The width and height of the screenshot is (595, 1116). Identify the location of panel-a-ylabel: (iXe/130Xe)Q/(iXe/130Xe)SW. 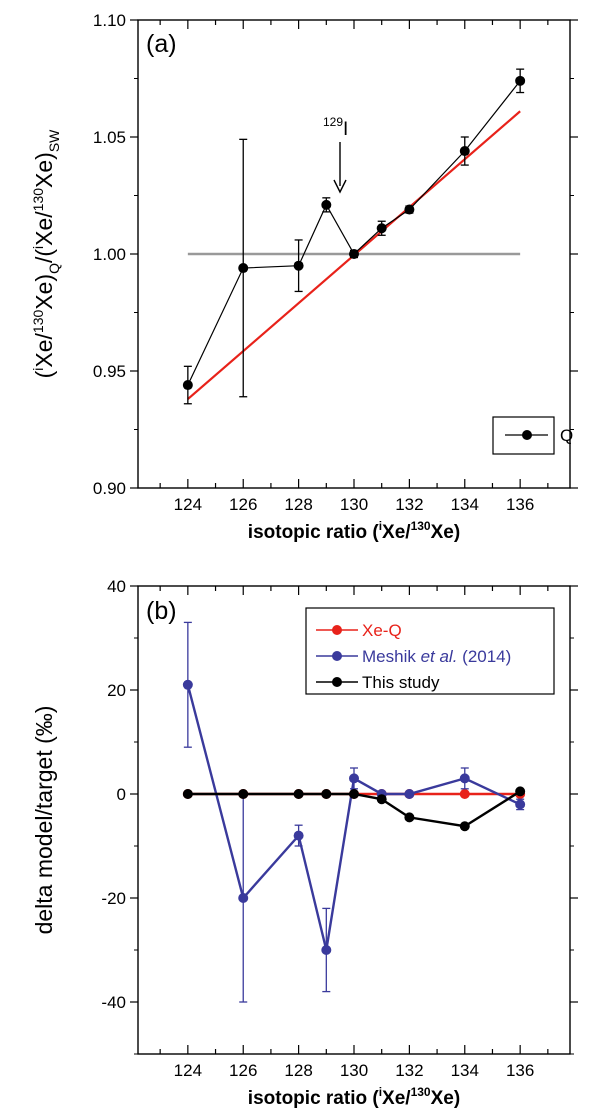
(46, 254).